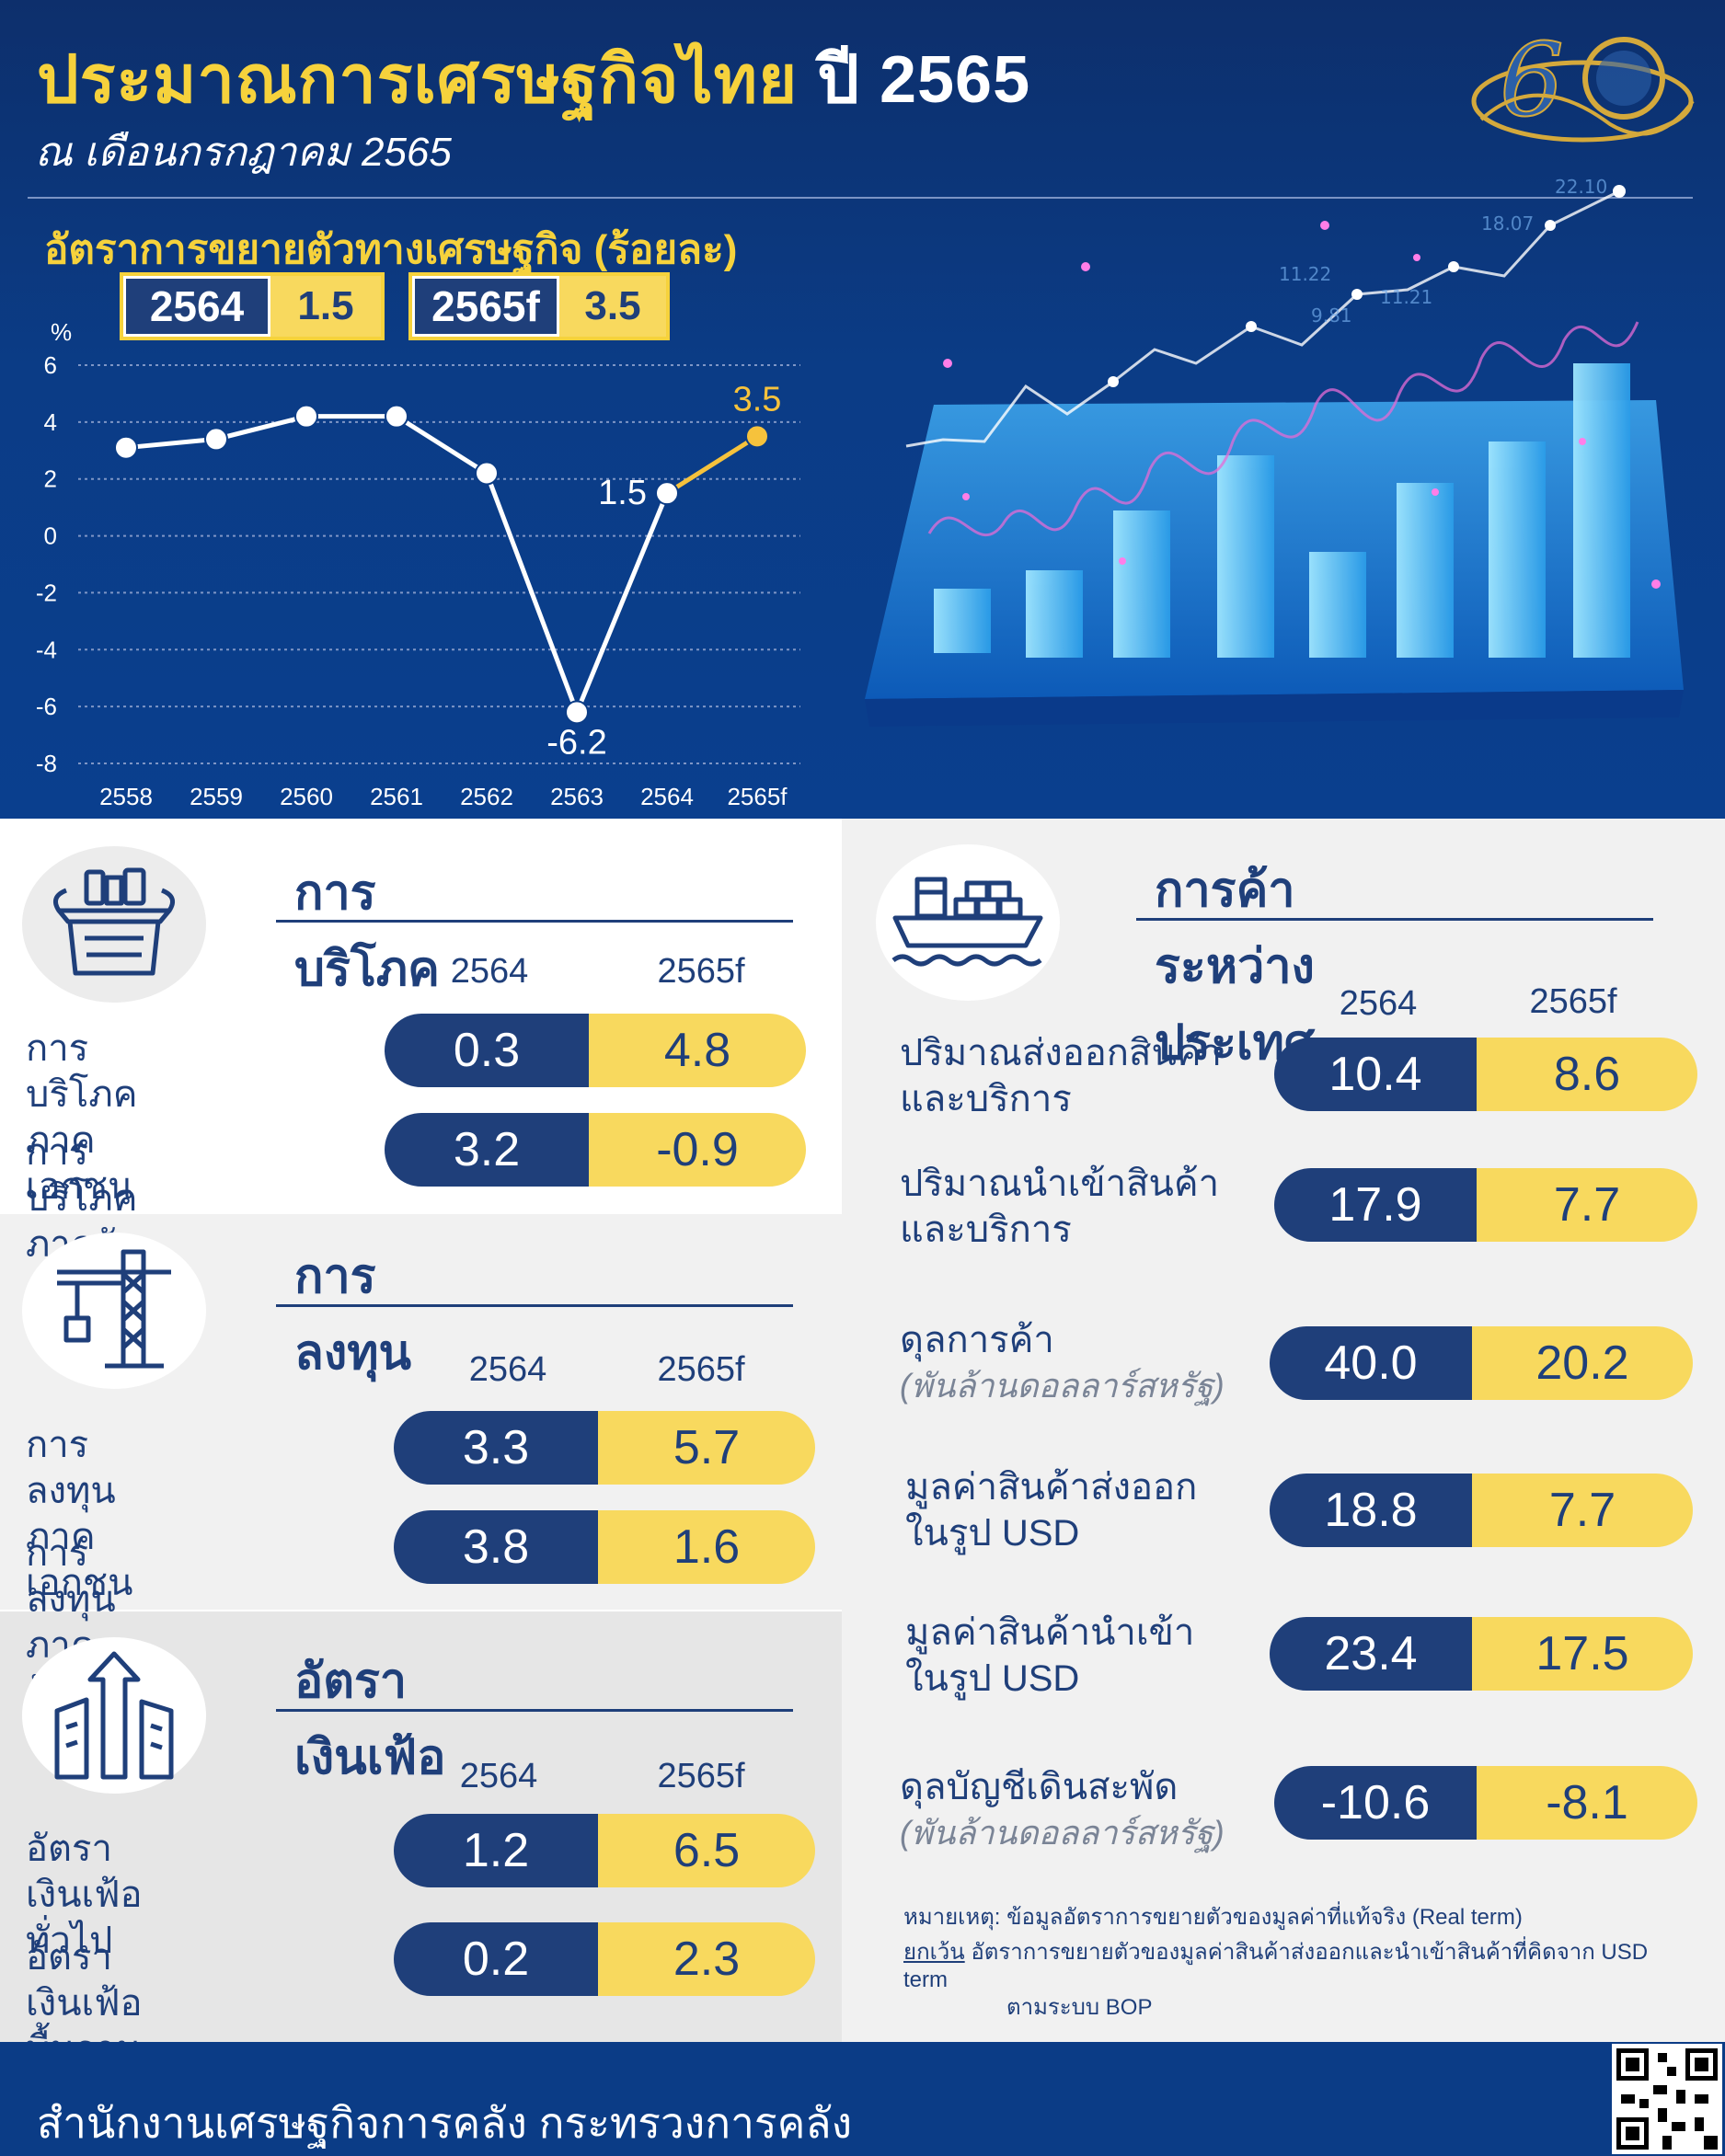 The width and height of the screenshot is (1725, 2156). Describe the element at coordinates (1331, 315) in the screenshot. I see `svg-text: 9.81` at that location.